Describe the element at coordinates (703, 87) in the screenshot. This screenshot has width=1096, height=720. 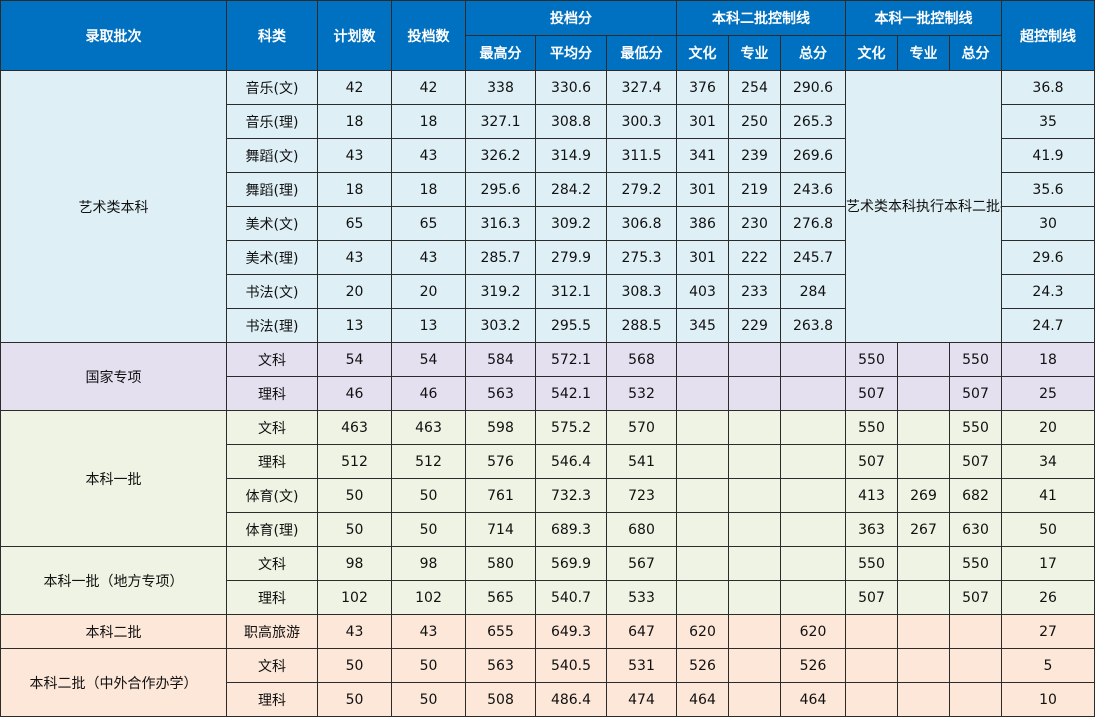
I see `t2-culture-cell: 376` at that location.